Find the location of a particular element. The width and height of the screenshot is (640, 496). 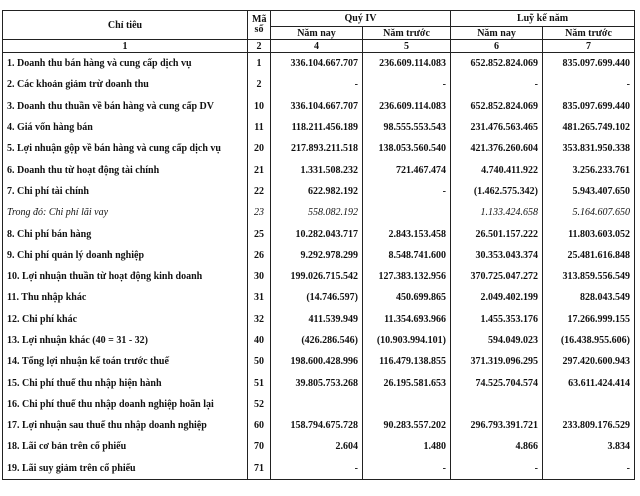

cell-value: 39.805.753.268 is located at coordinates (316, 383).